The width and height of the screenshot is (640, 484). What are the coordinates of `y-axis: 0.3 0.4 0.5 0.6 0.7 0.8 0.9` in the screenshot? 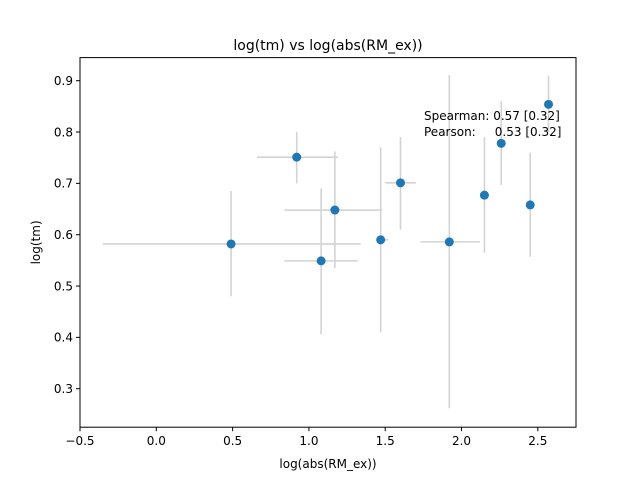 It's located at (67, 235).